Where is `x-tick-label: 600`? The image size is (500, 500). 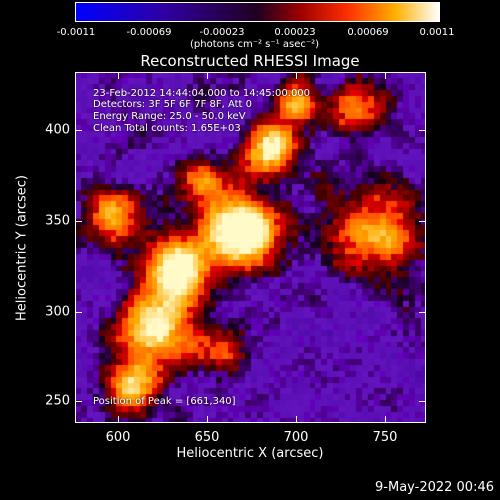 x-tick-label: 600 is located at coordinates (118, 437).